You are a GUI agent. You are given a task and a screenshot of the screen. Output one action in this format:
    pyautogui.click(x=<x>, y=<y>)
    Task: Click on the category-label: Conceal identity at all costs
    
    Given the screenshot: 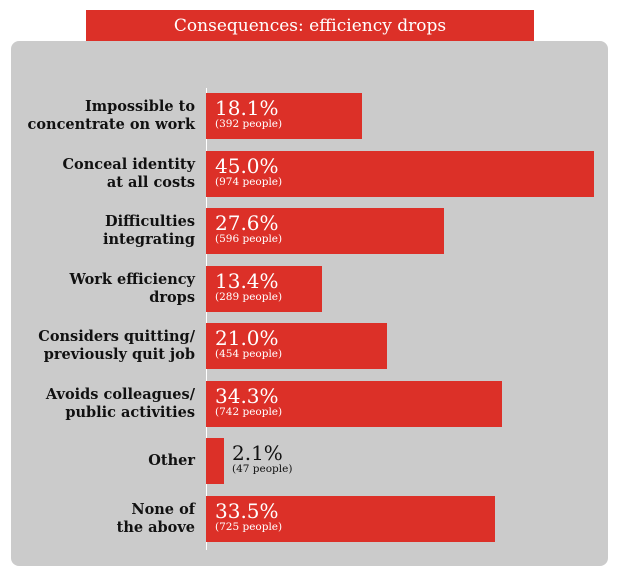 What is the action you would take?
    pyautogui.click(x=100, y=174)
    